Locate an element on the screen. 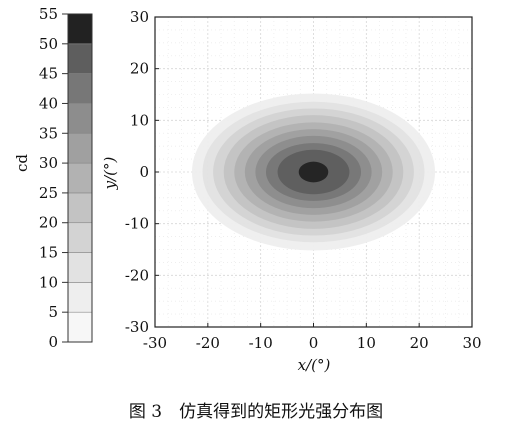 The height and width of the screenshot is (428, 513). colorbar-tick-label: 30 is located at coordinates (48, 163).